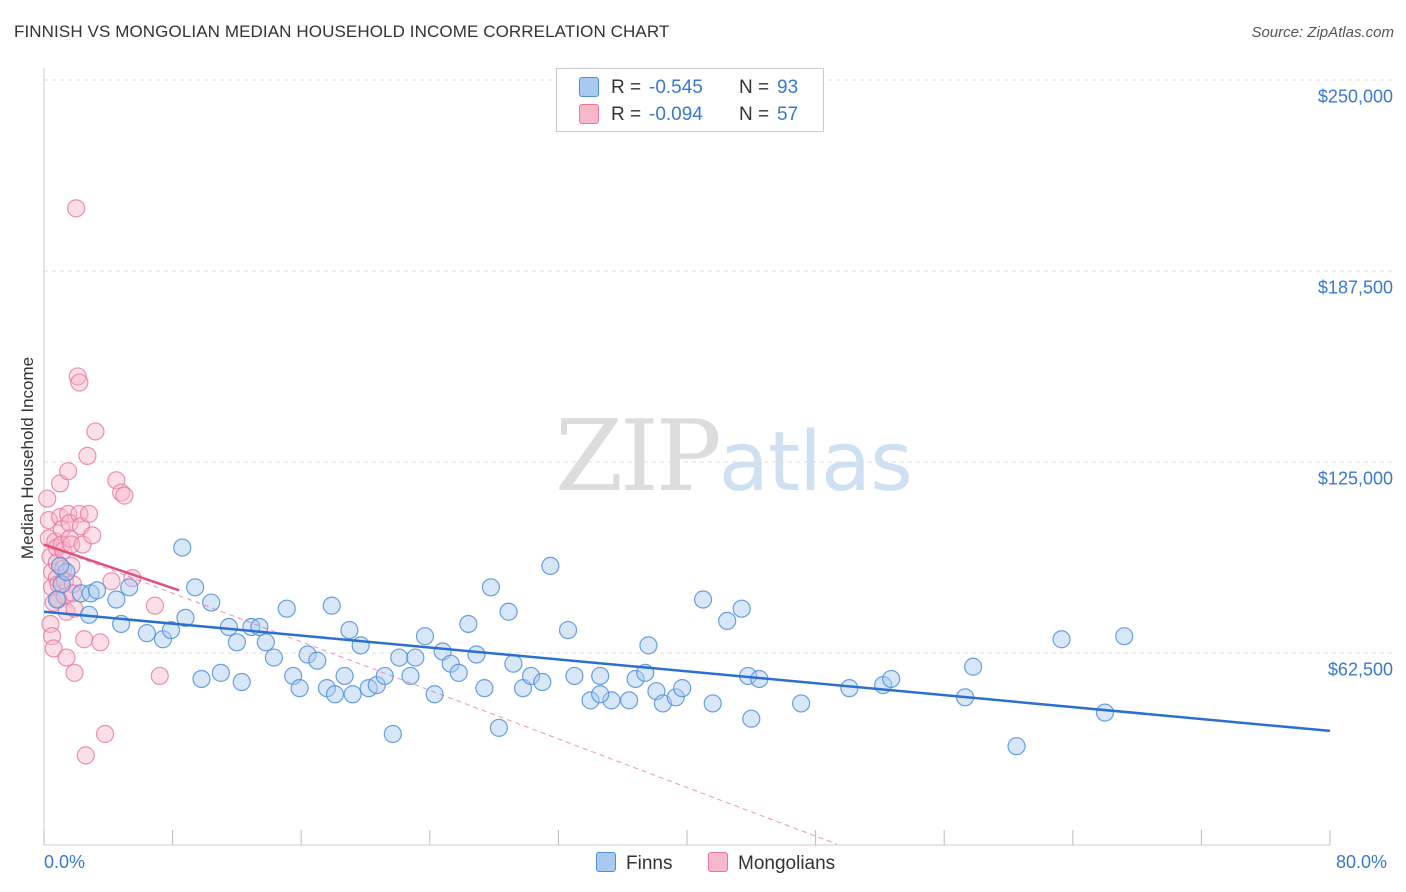 The image size is (1406, 892). I want to click on y-tick-label: $187,500, so click(1355, 287).